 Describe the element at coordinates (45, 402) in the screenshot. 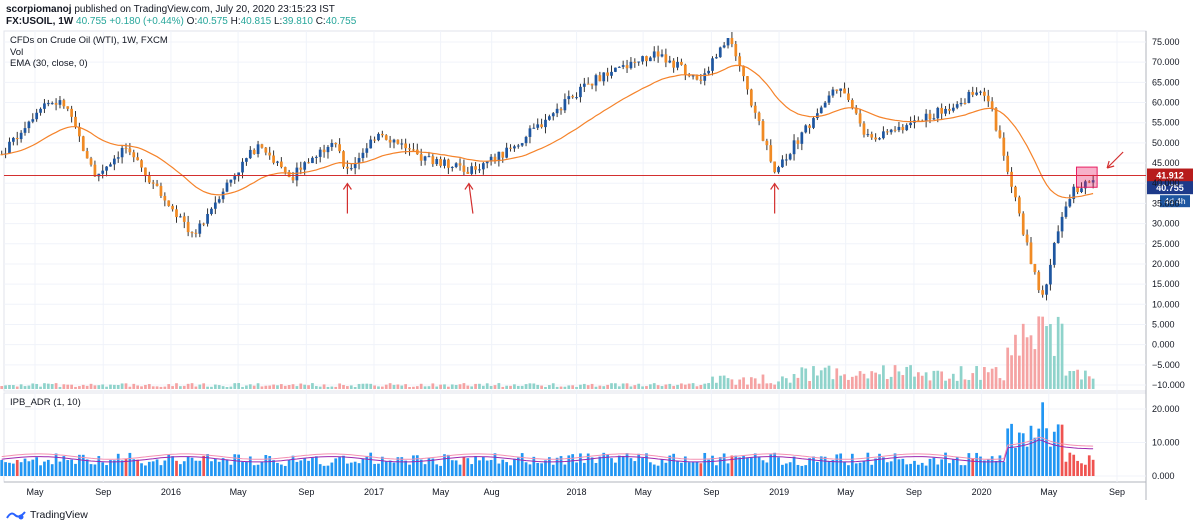

I see `ipb-legend: IPB_ADR (1, 10)` at that location.